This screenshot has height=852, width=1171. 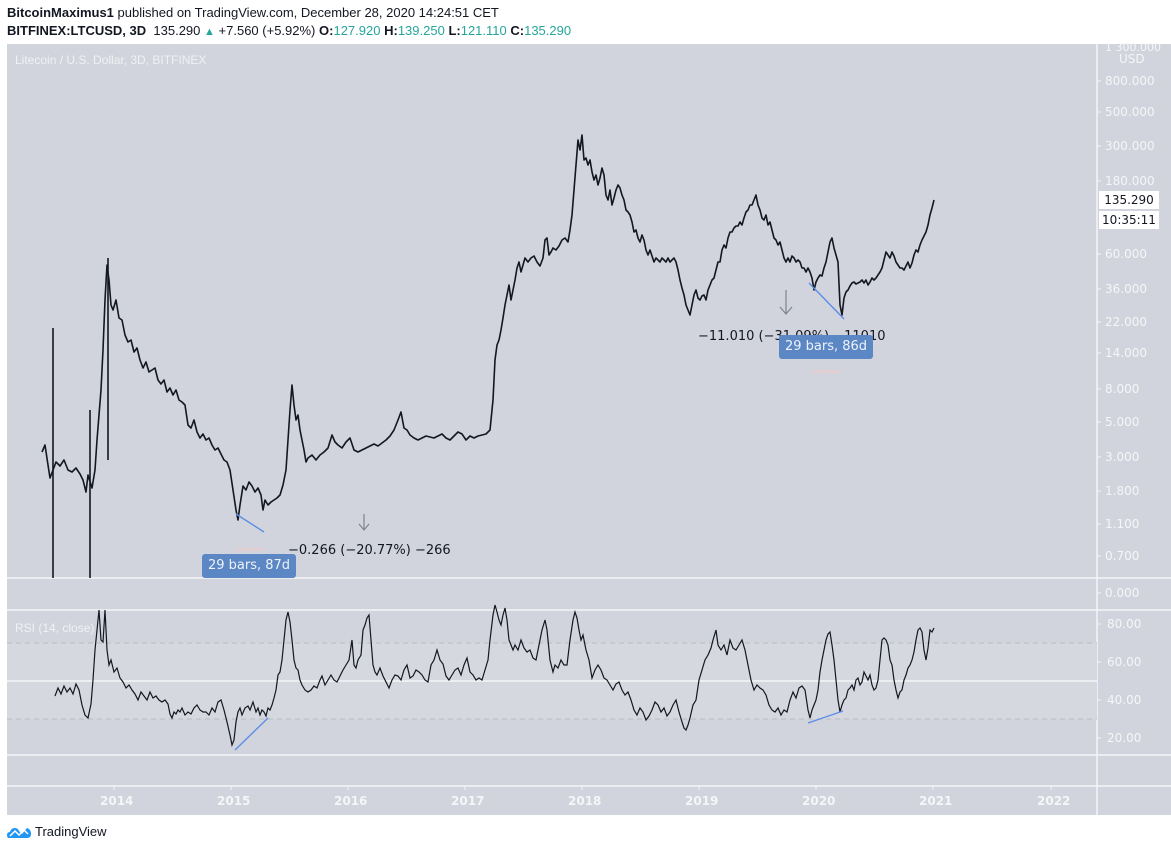 I want to click on year-label: 2014, so click(x=117, y=801).